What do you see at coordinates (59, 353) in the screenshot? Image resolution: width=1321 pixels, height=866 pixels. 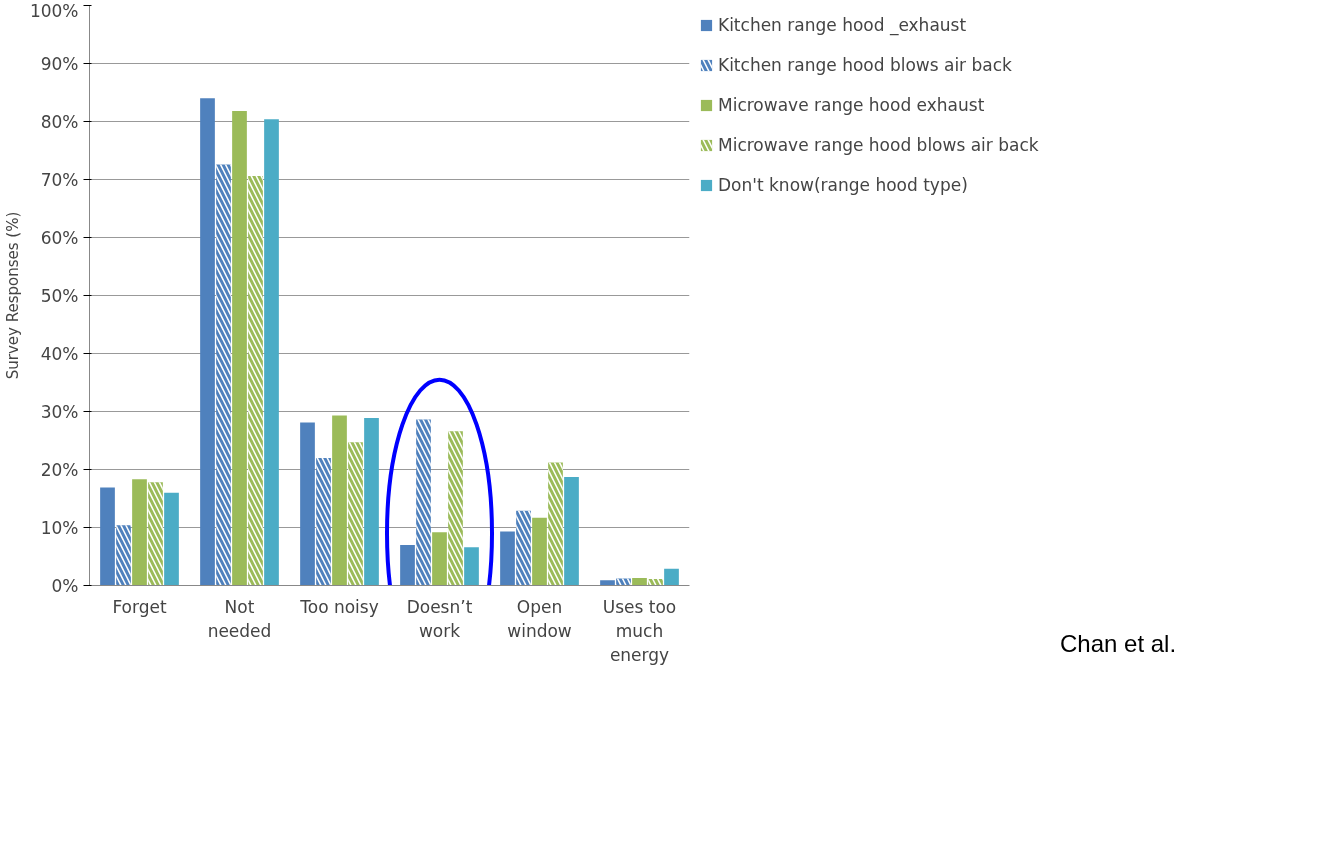 I see `y-tick-label: 40%` at bounding box center [59, 353].